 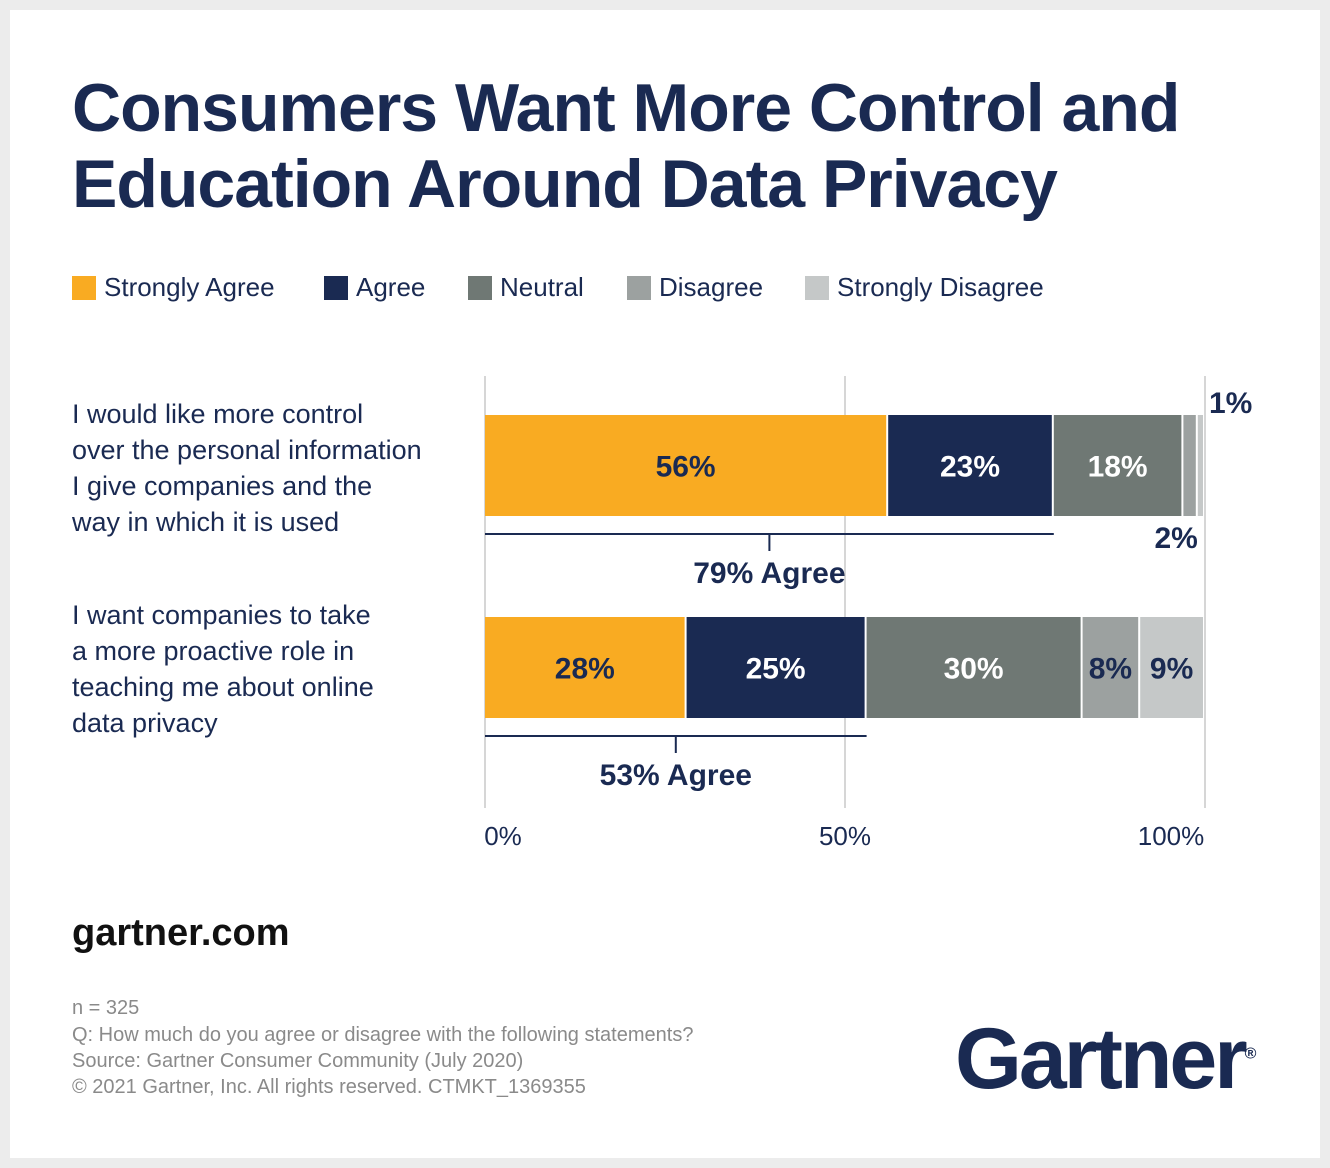 I want to click on statement-line: way in which it is used, so click(x=206, y=522).